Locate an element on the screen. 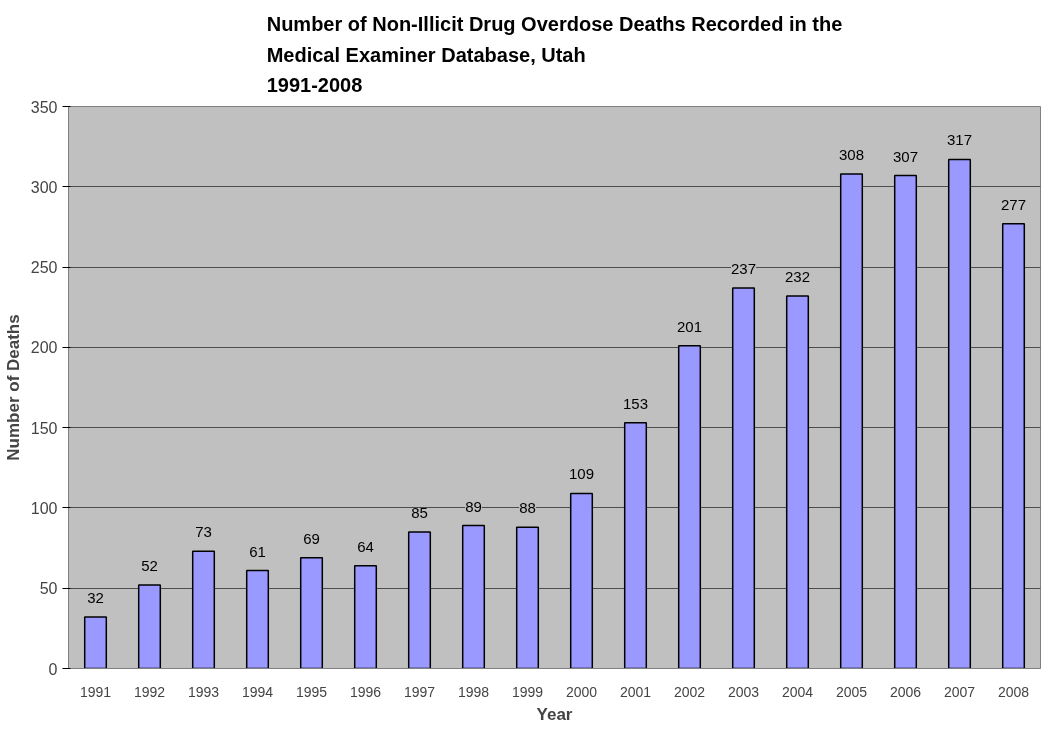 The height and width of the screenshot is (736, 1060). data-label: 89 is located at coordinates (473, 506).